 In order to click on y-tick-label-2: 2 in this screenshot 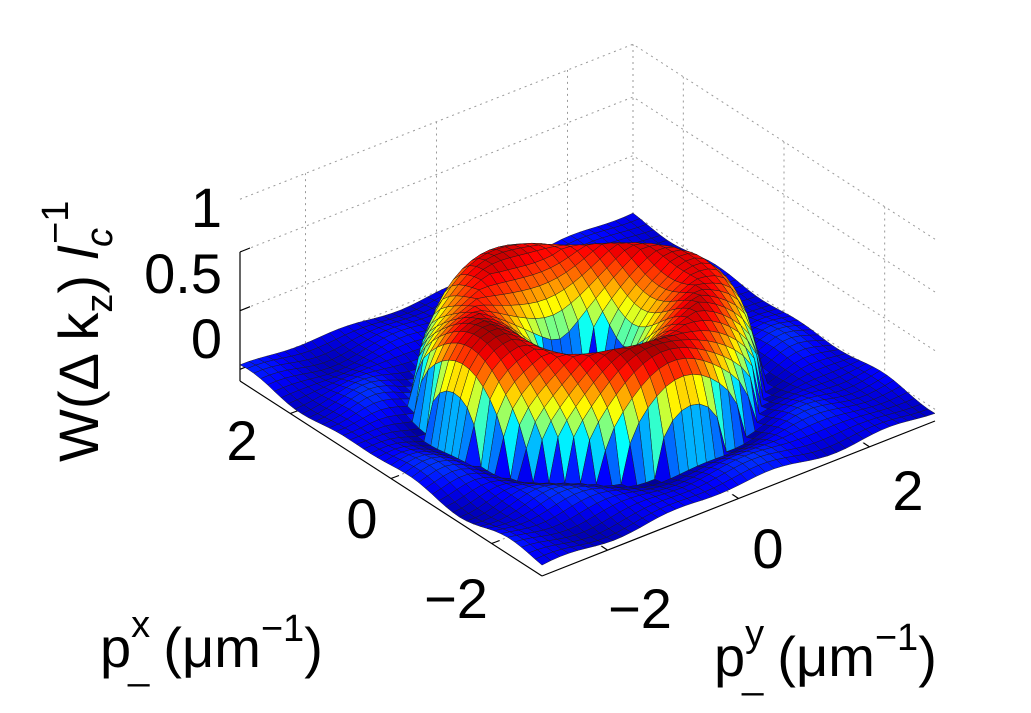, I will do `click(907, 490)`.